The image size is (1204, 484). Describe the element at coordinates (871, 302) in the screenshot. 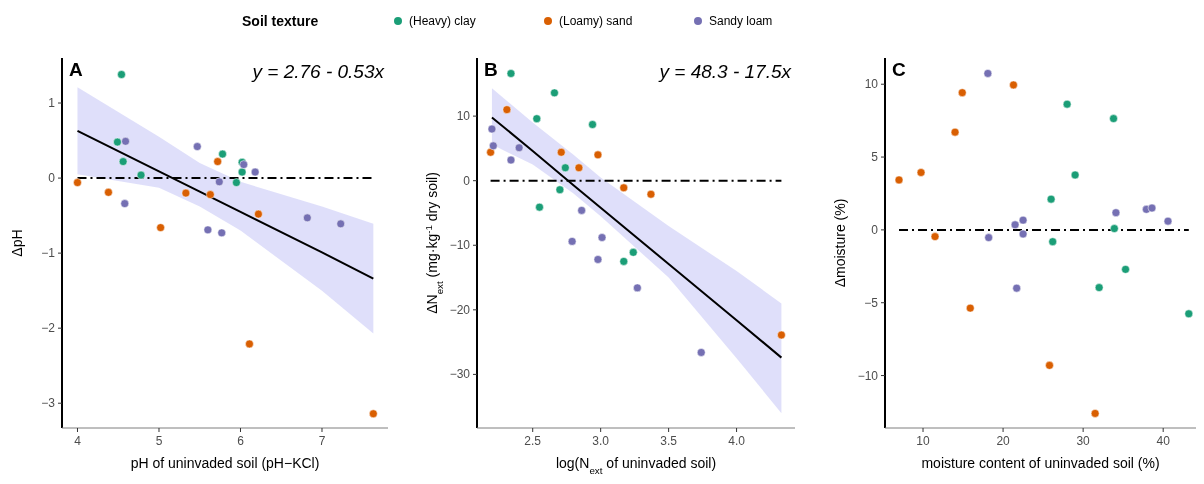

I see `y-tick-label: −5` at that location.